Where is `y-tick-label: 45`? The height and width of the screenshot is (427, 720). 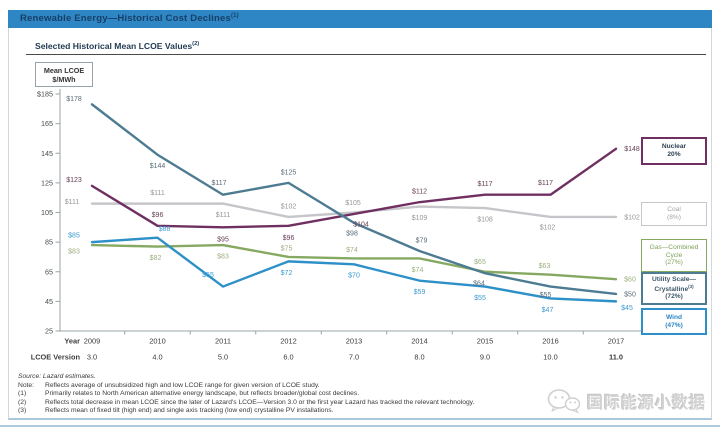 y-tick-label: 45 is located at coordinates (49, 301).